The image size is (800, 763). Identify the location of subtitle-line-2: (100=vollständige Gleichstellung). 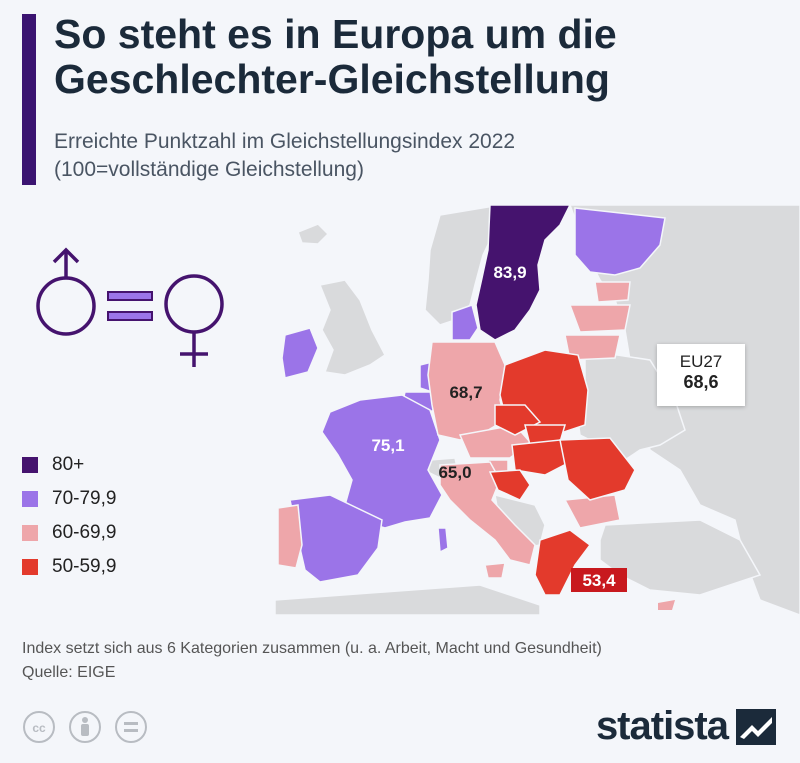
(209, 169).